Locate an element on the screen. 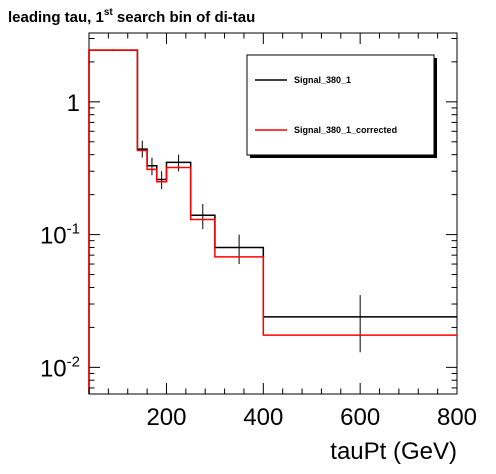  y-tick-label: 10⁻² is located at coordinates (60, 367).